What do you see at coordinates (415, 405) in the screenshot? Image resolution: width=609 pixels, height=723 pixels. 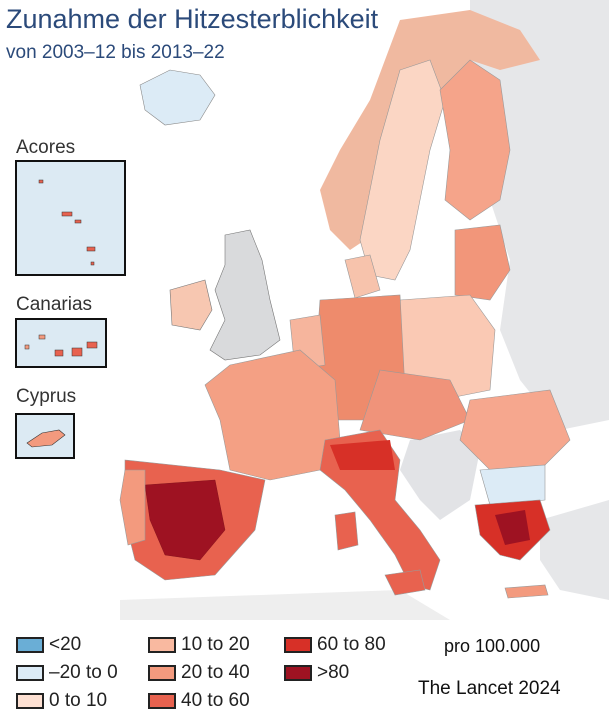 I see `czech-austria-land` at bounding box center [415, 405].